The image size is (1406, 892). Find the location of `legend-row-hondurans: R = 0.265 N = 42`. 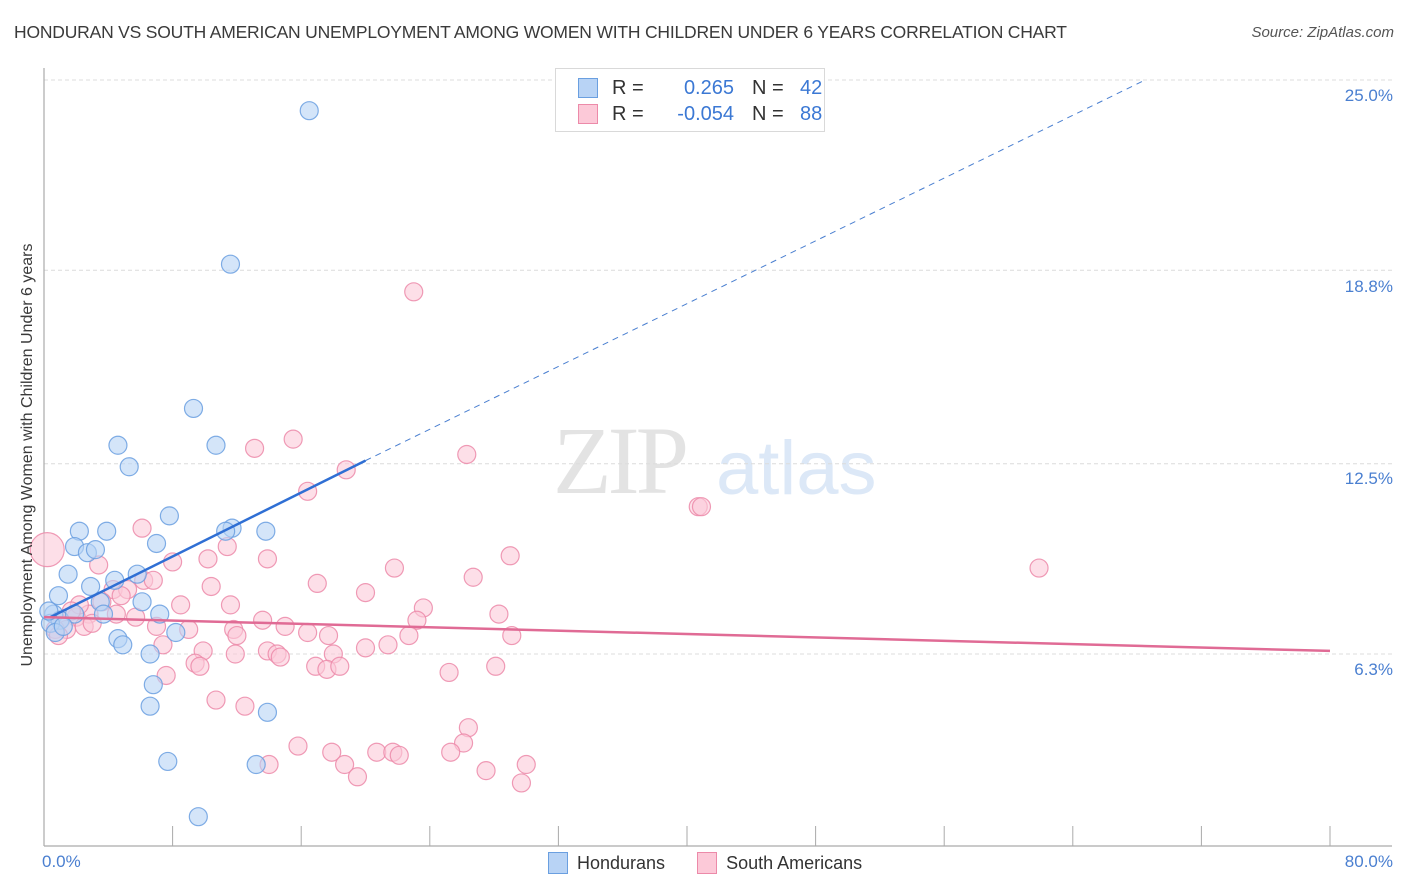

legend-row-hondurans: R = 0.265 N = 42 is located at coordinates (700, 88).